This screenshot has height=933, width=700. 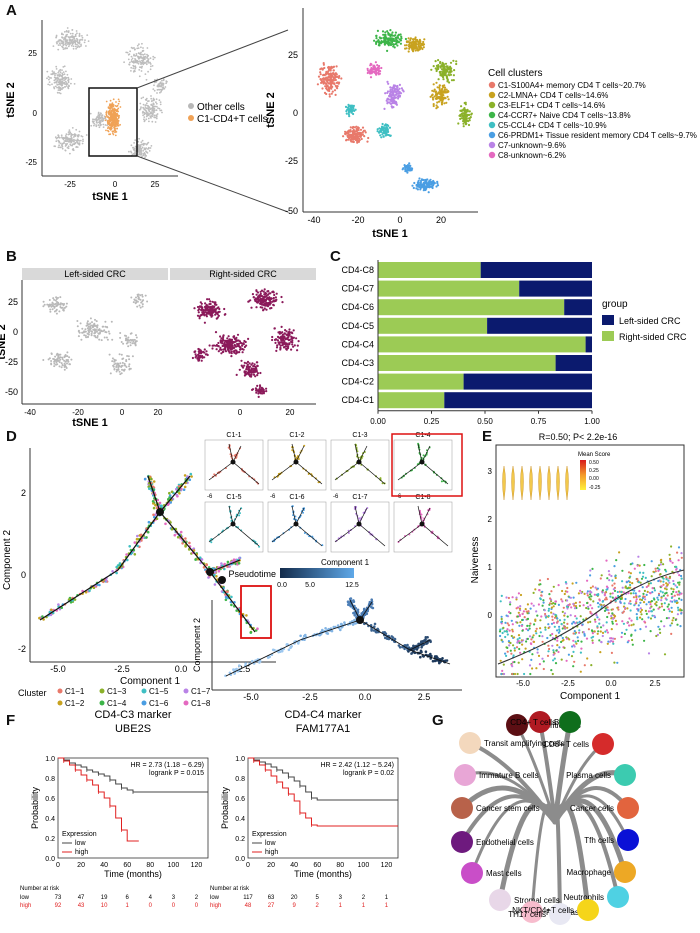 I want to click on y-axis-label: Component 2, so click(x=7, y=560).